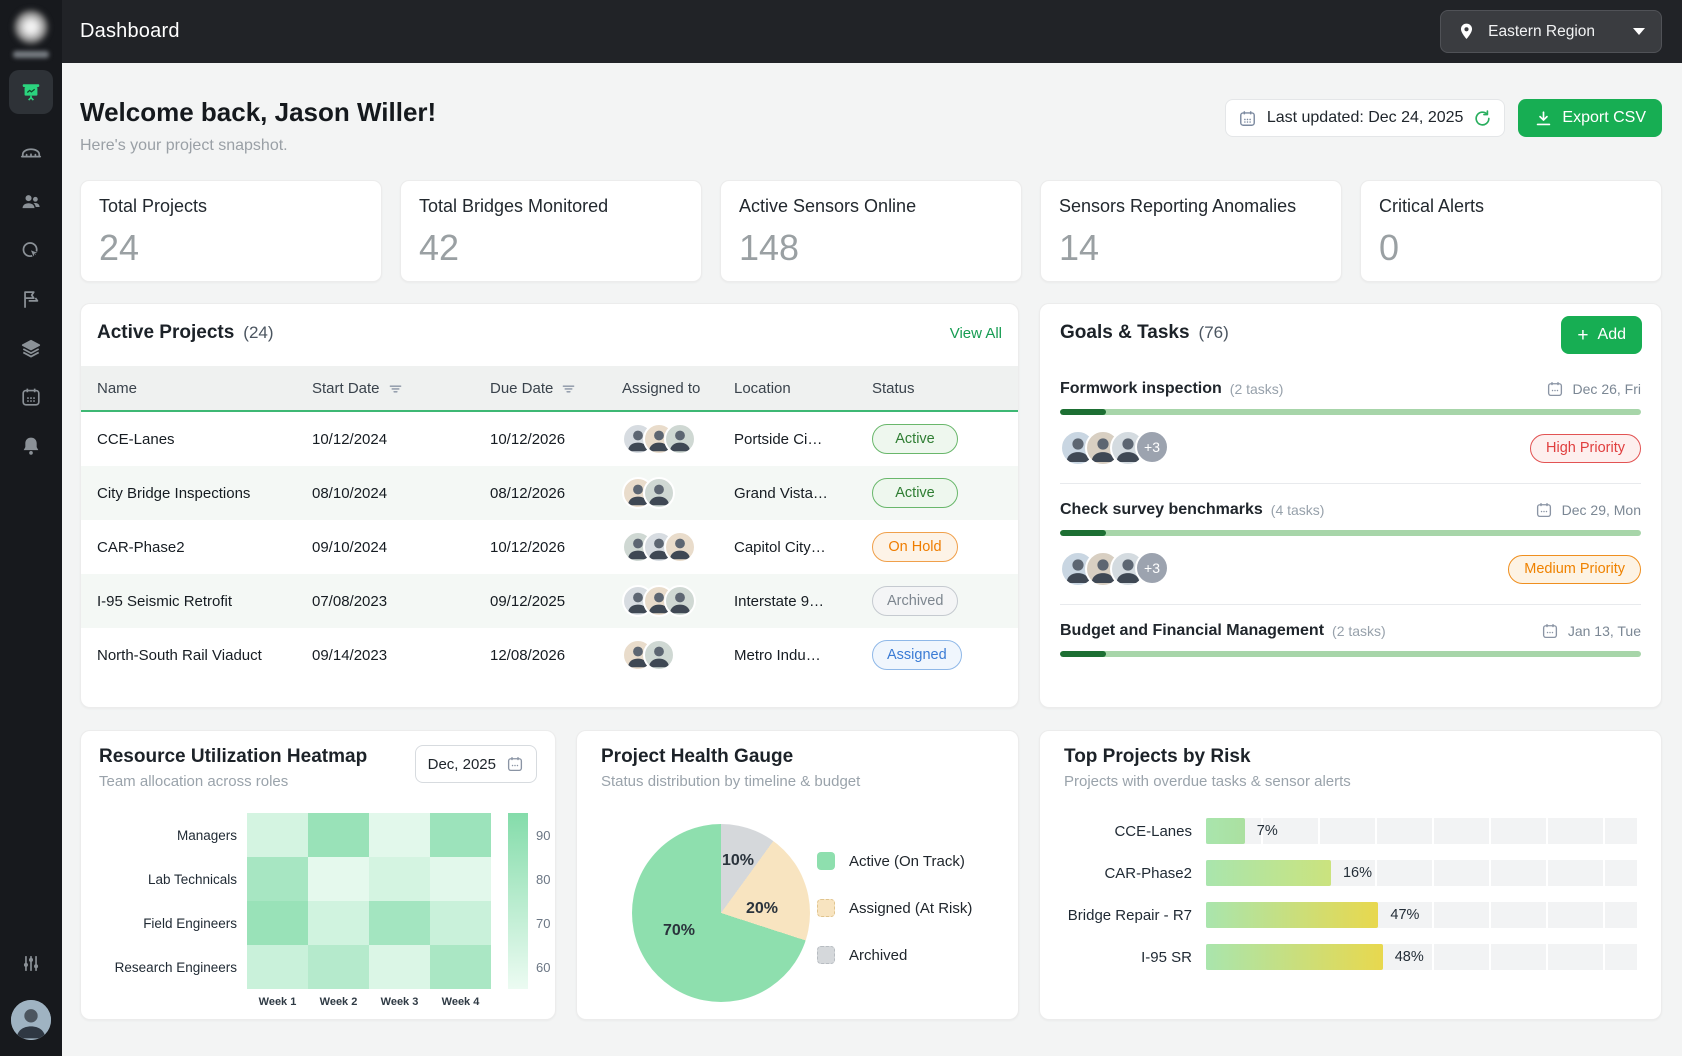 Image resolution: width=1682 pixels, height=1056 pixels. Describe the element at coordinates (556, 388) in the screenshot. I see `column-due-date: Due Date` at that location.